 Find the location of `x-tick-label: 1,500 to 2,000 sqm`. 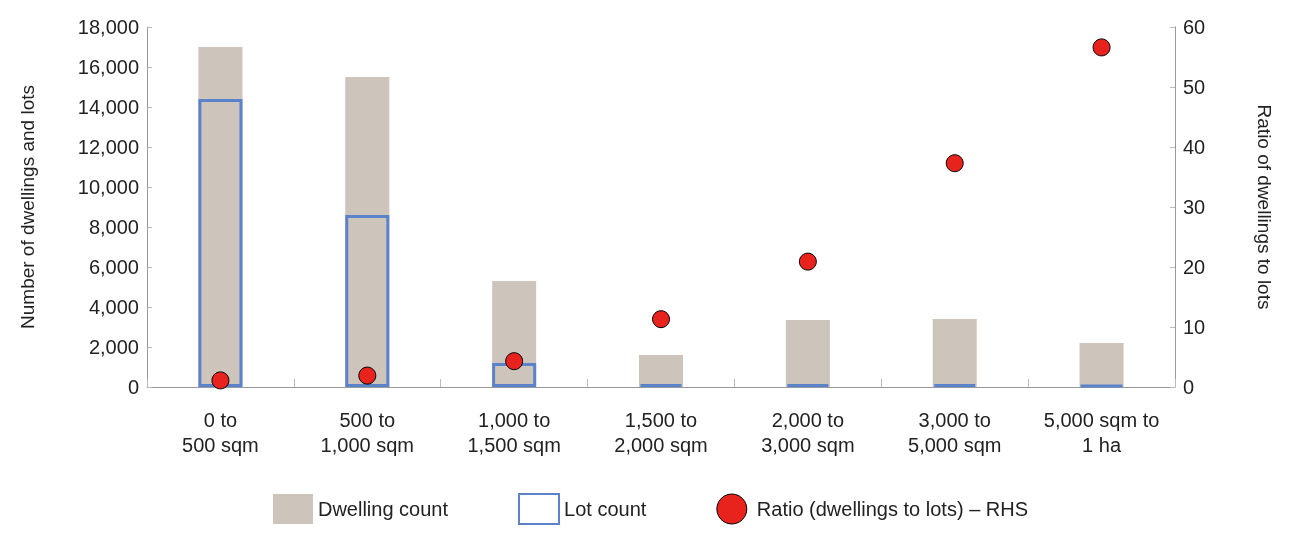

x-tick-label: 1,500 to 2,000 sqm is located at coordinates (661, 432).